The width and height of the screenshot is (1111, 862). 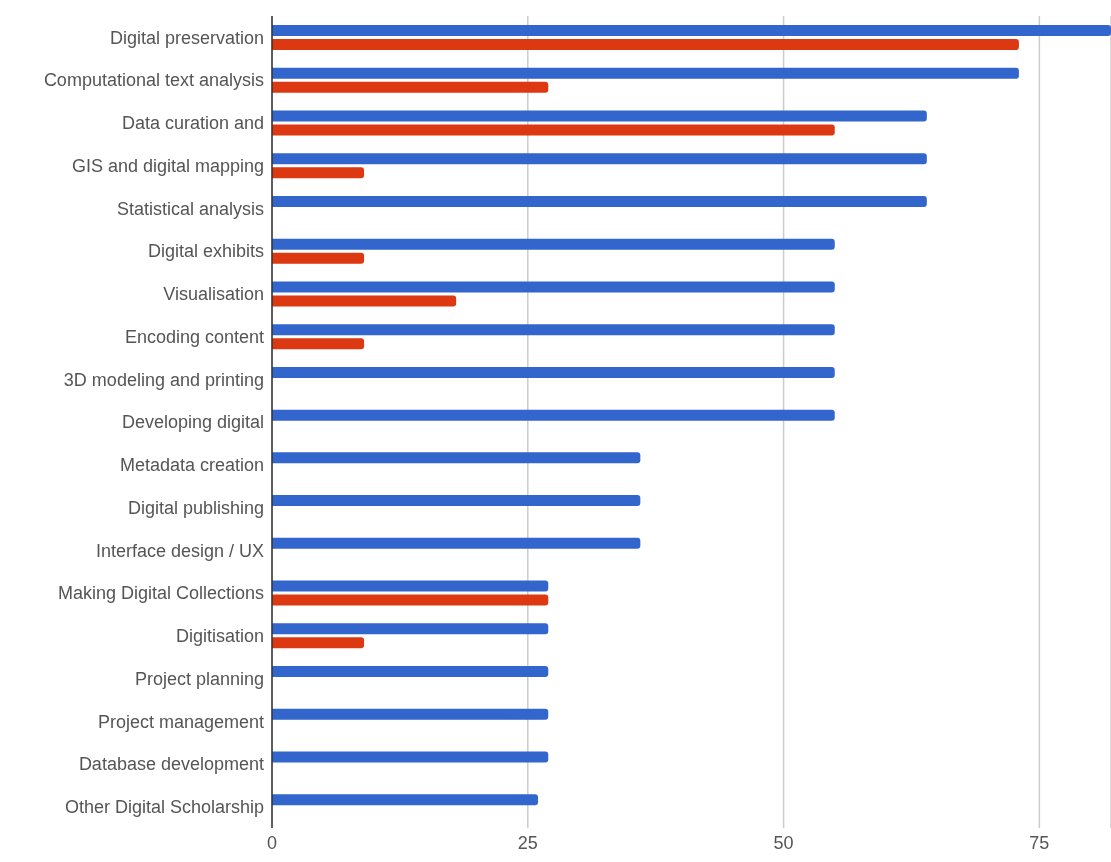 I want to click on y-tick-label: Digital preservation, so click(x=186, y=37).